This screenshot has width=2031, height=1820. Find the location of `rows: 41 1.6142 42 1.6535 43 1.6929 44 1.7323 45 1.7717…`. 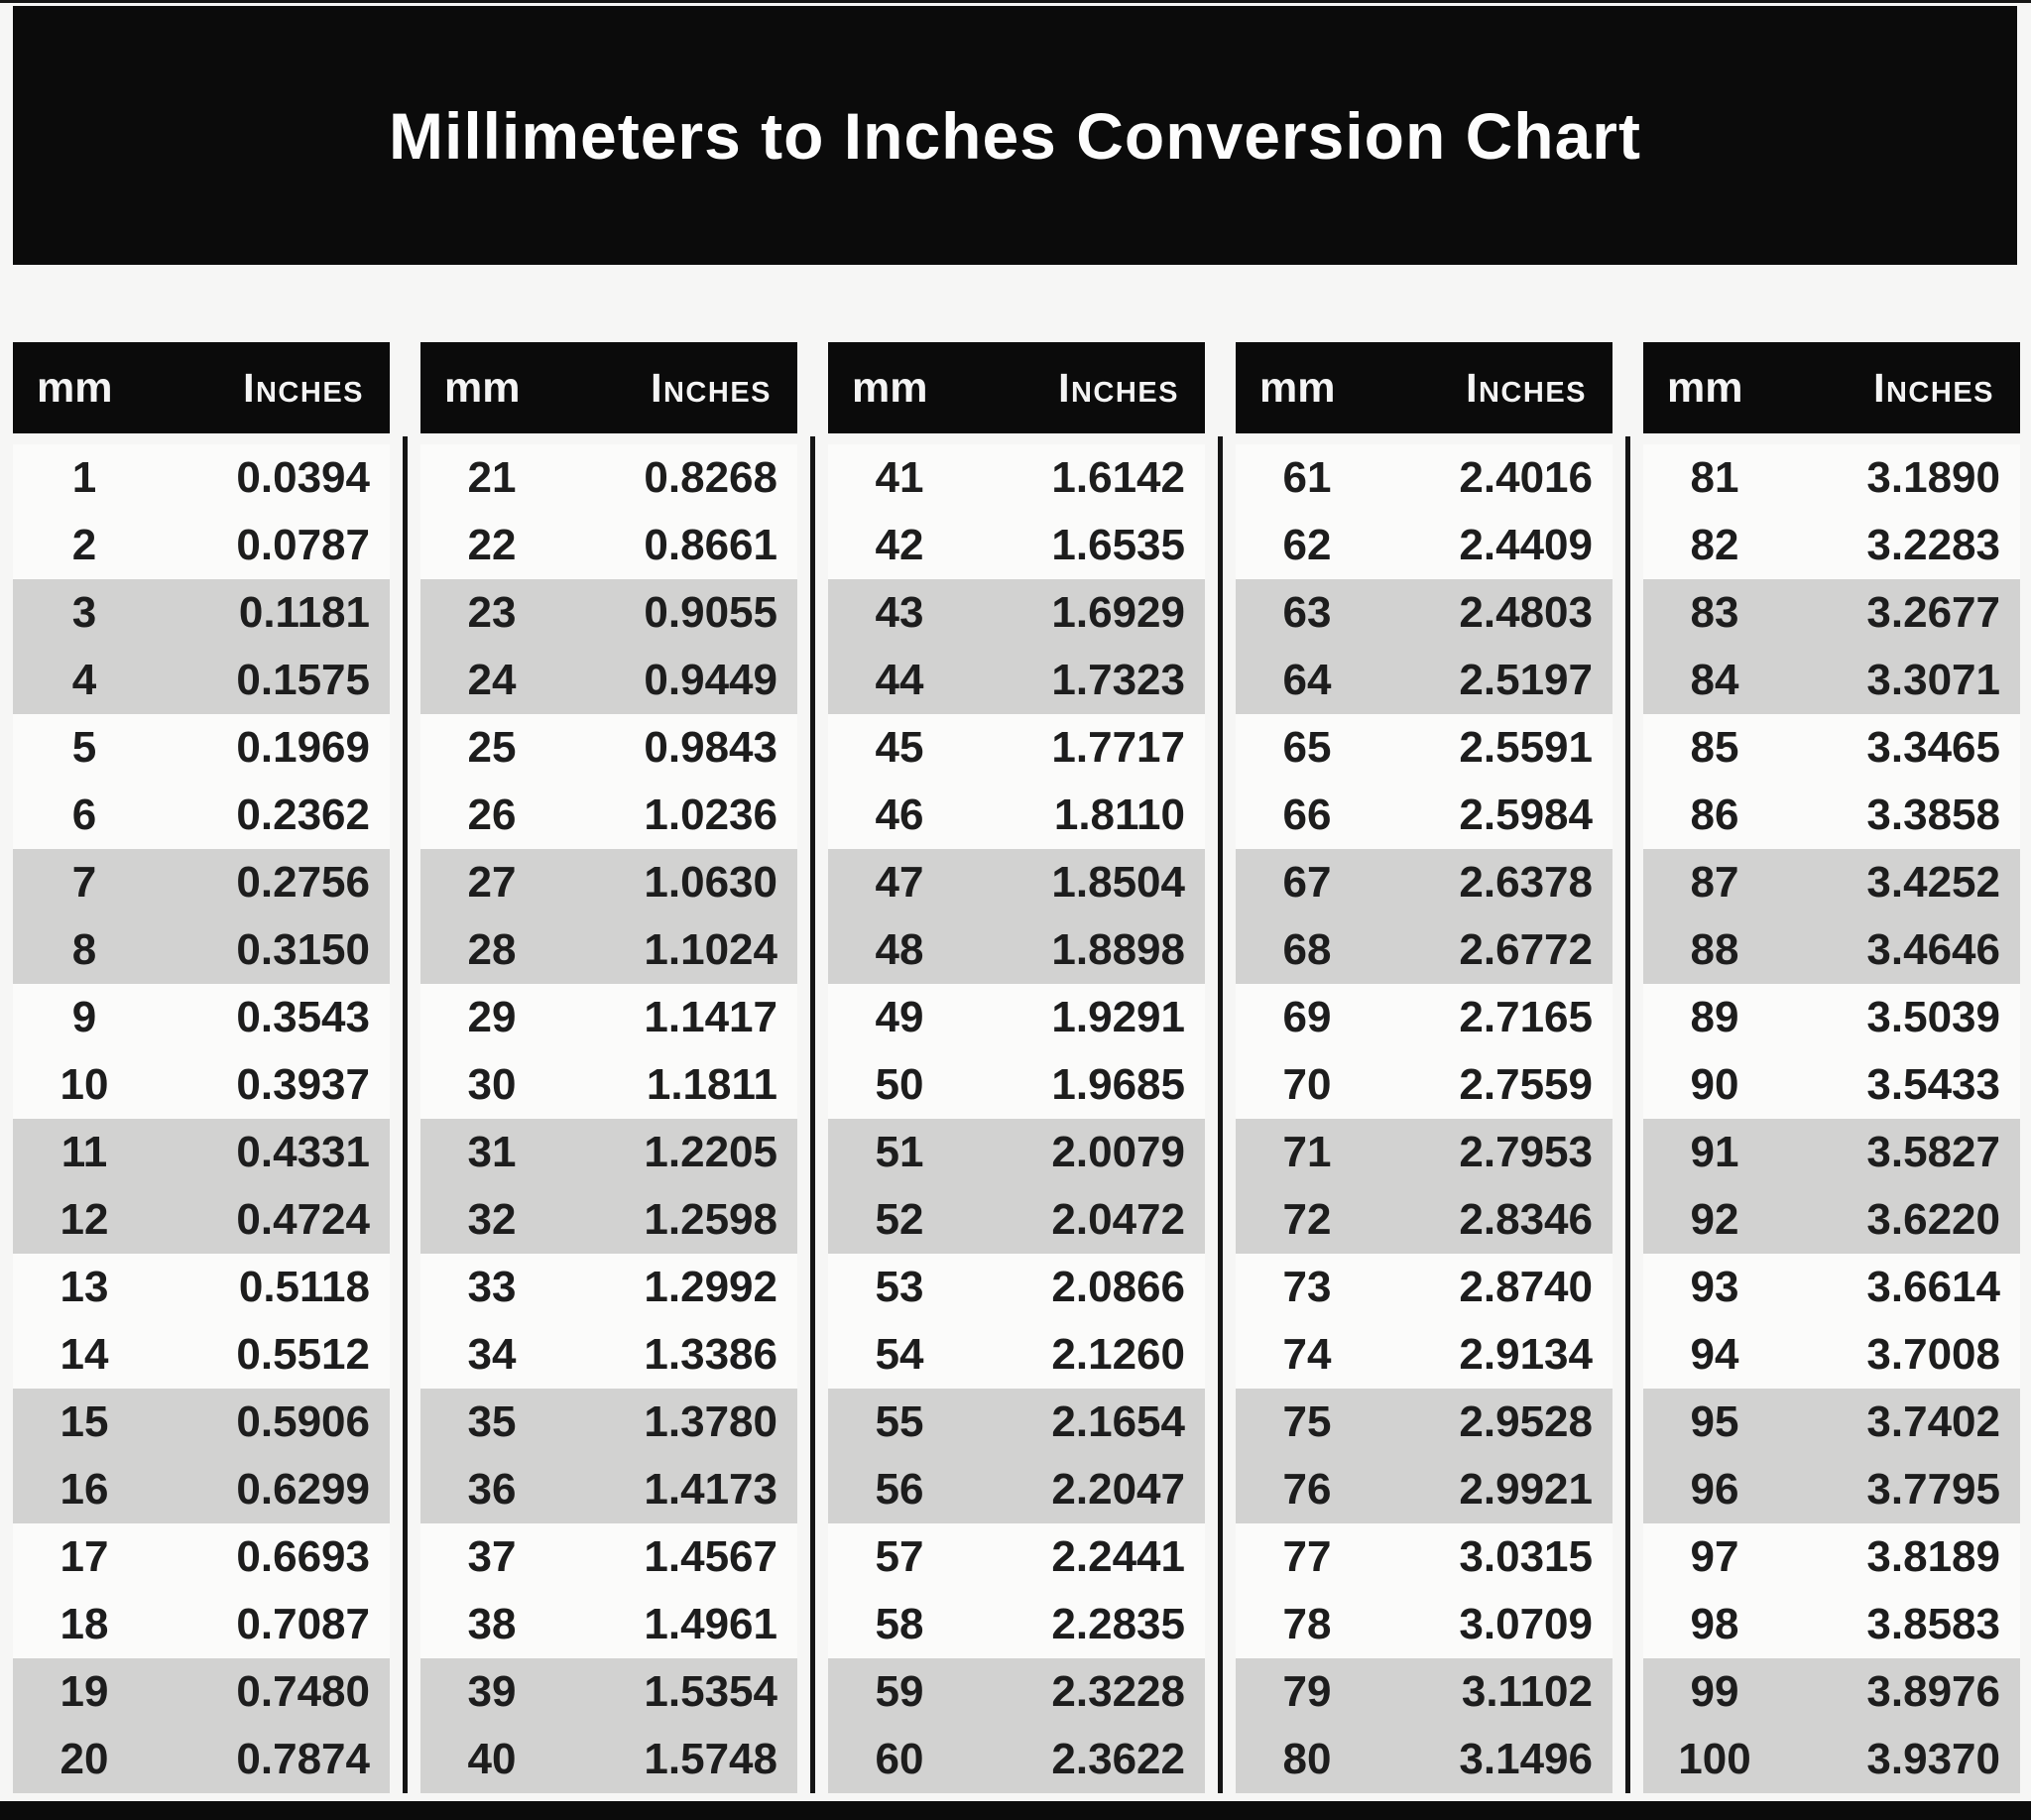

rows: 41 1.6142 42 1.6535 43 1.6929 44 1.7323 45 1.7717… is located at coordinates (1016, 1118).